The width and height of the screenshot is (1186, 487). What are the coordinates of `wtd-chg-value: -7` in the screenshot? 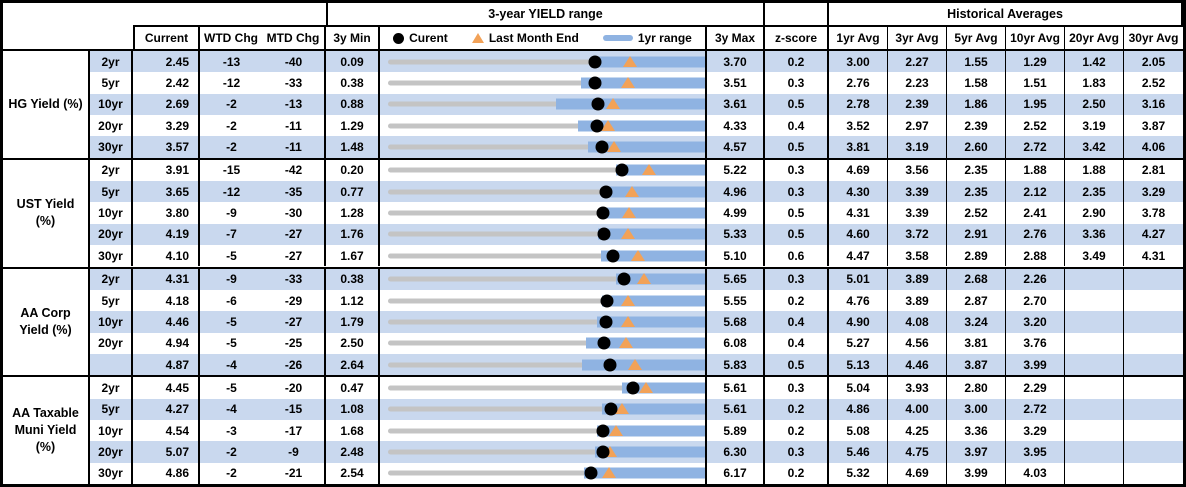 It's located at (231, 234).